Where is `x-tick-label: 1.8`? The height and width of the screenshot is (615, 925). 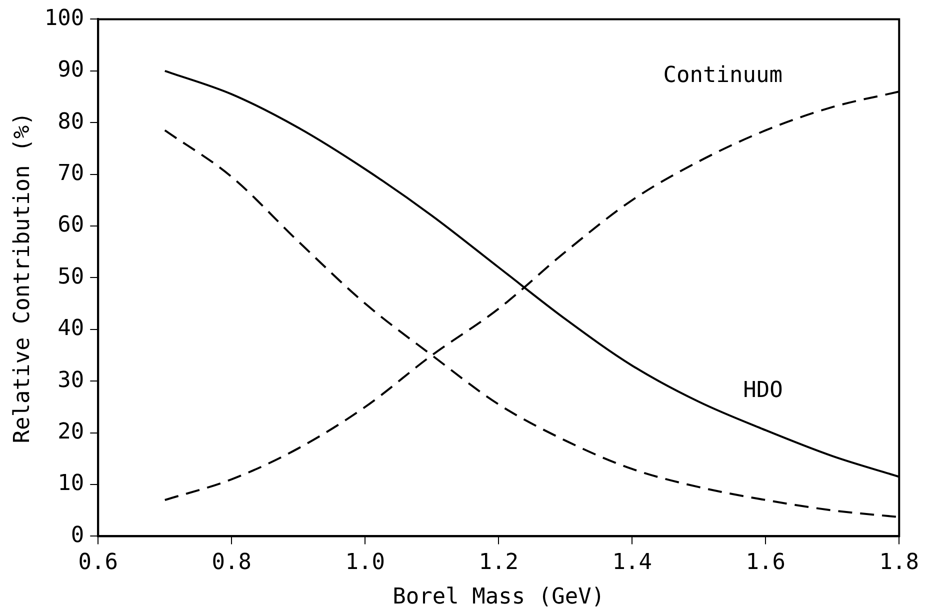 x-tick-label: 1.8 is located at coordinates (899, 563).